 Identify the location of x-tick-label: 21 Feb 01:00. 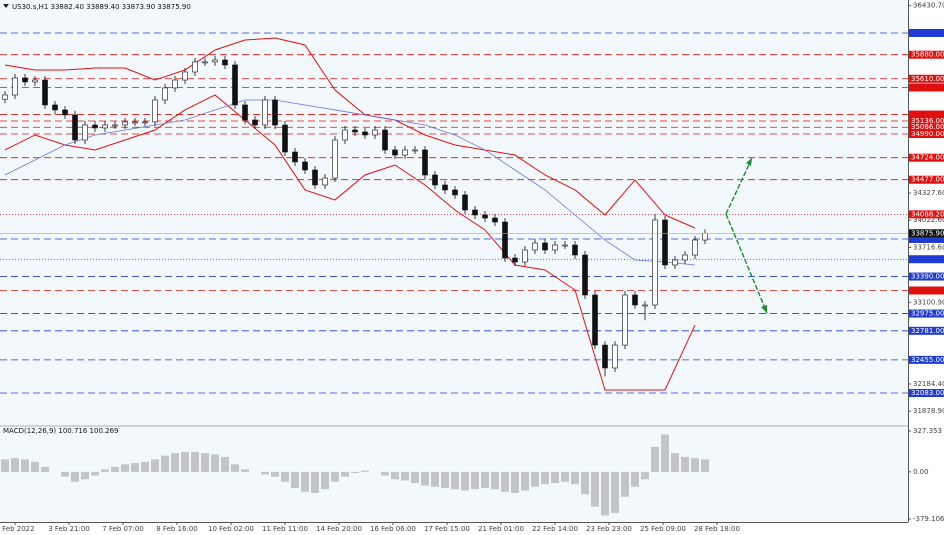
(501, 529).